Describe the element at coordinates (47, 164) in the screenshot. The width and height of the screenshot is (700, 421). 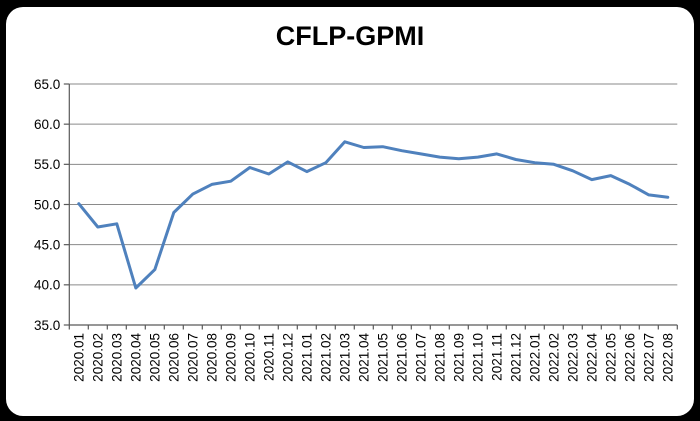
I see `y-tick-label: 55.0` at that location.